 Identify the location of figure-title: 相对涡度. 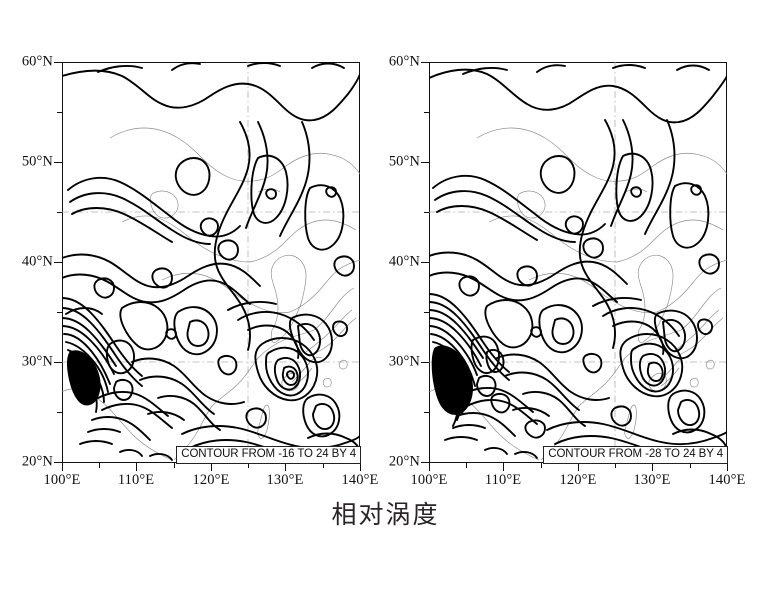
(385, 514).